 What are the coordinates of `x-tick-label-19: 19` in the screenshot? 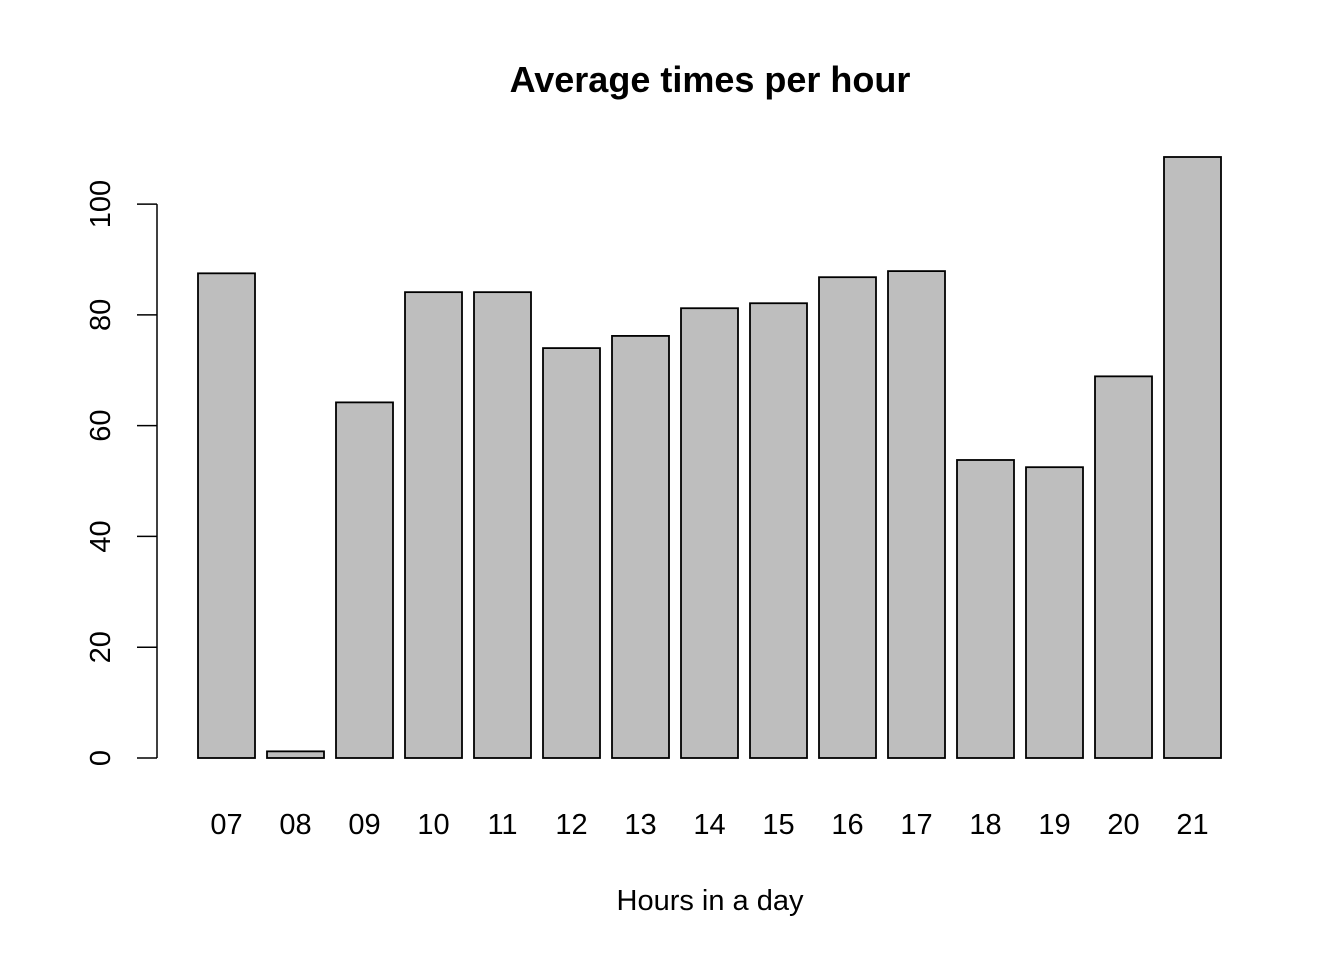 It's located at (1054, 825).